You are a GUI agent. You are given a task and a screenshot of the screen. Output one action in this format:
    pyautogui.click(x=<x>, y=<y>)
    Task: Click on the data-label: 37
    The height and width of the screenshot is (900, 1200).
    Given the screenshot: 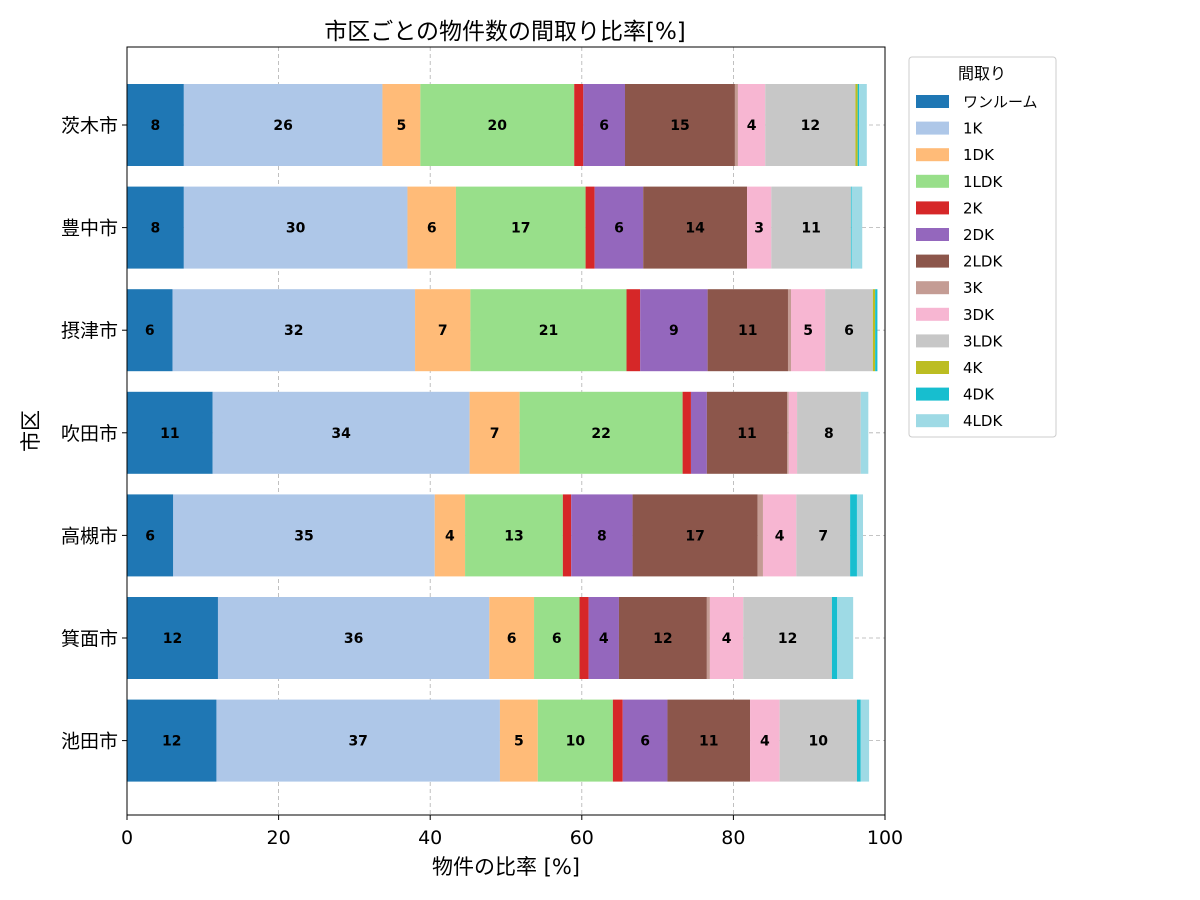 What is the action you would take?
    pyautogui.click(x=357, y=742)
    